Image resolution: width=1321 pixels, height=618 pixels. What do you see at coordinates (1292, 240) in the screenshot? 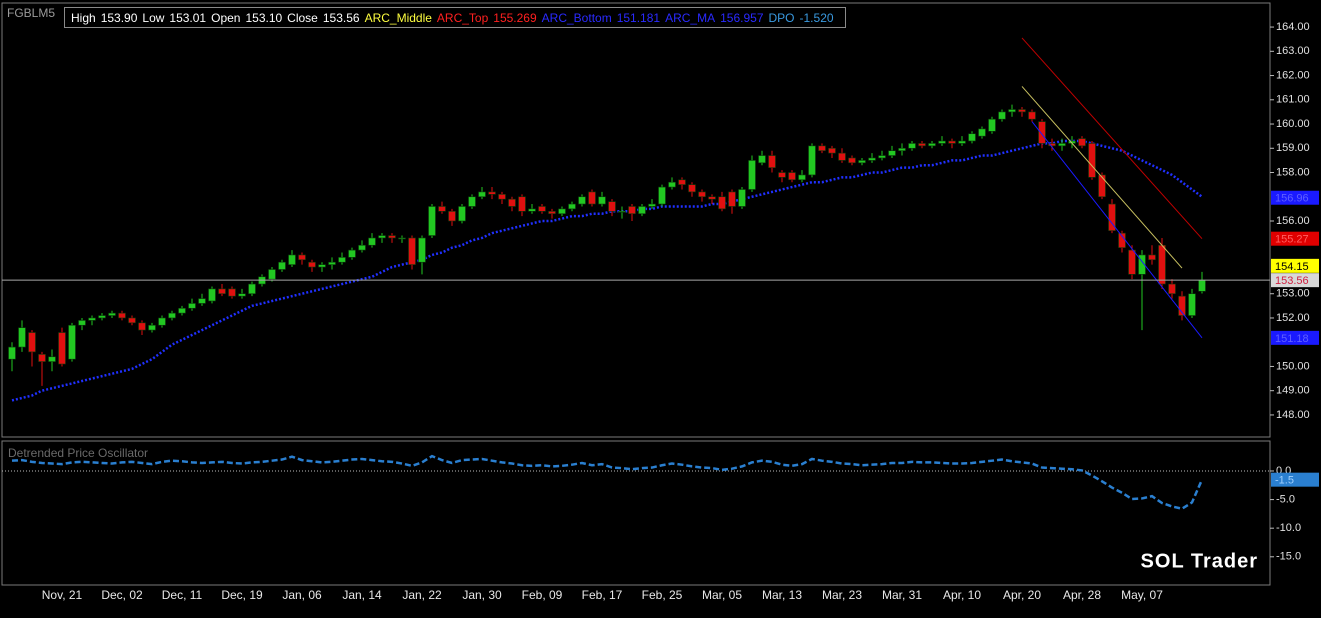
I see `price-badge-label: 155.27` at bounding box center [1292, 240].